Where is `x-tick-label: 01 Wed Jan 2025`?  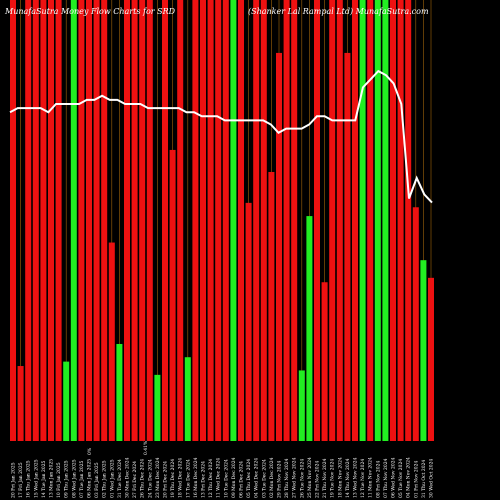 x-tick-label: 01 Wed Jan 2025 is located at coordinates (112, 478).